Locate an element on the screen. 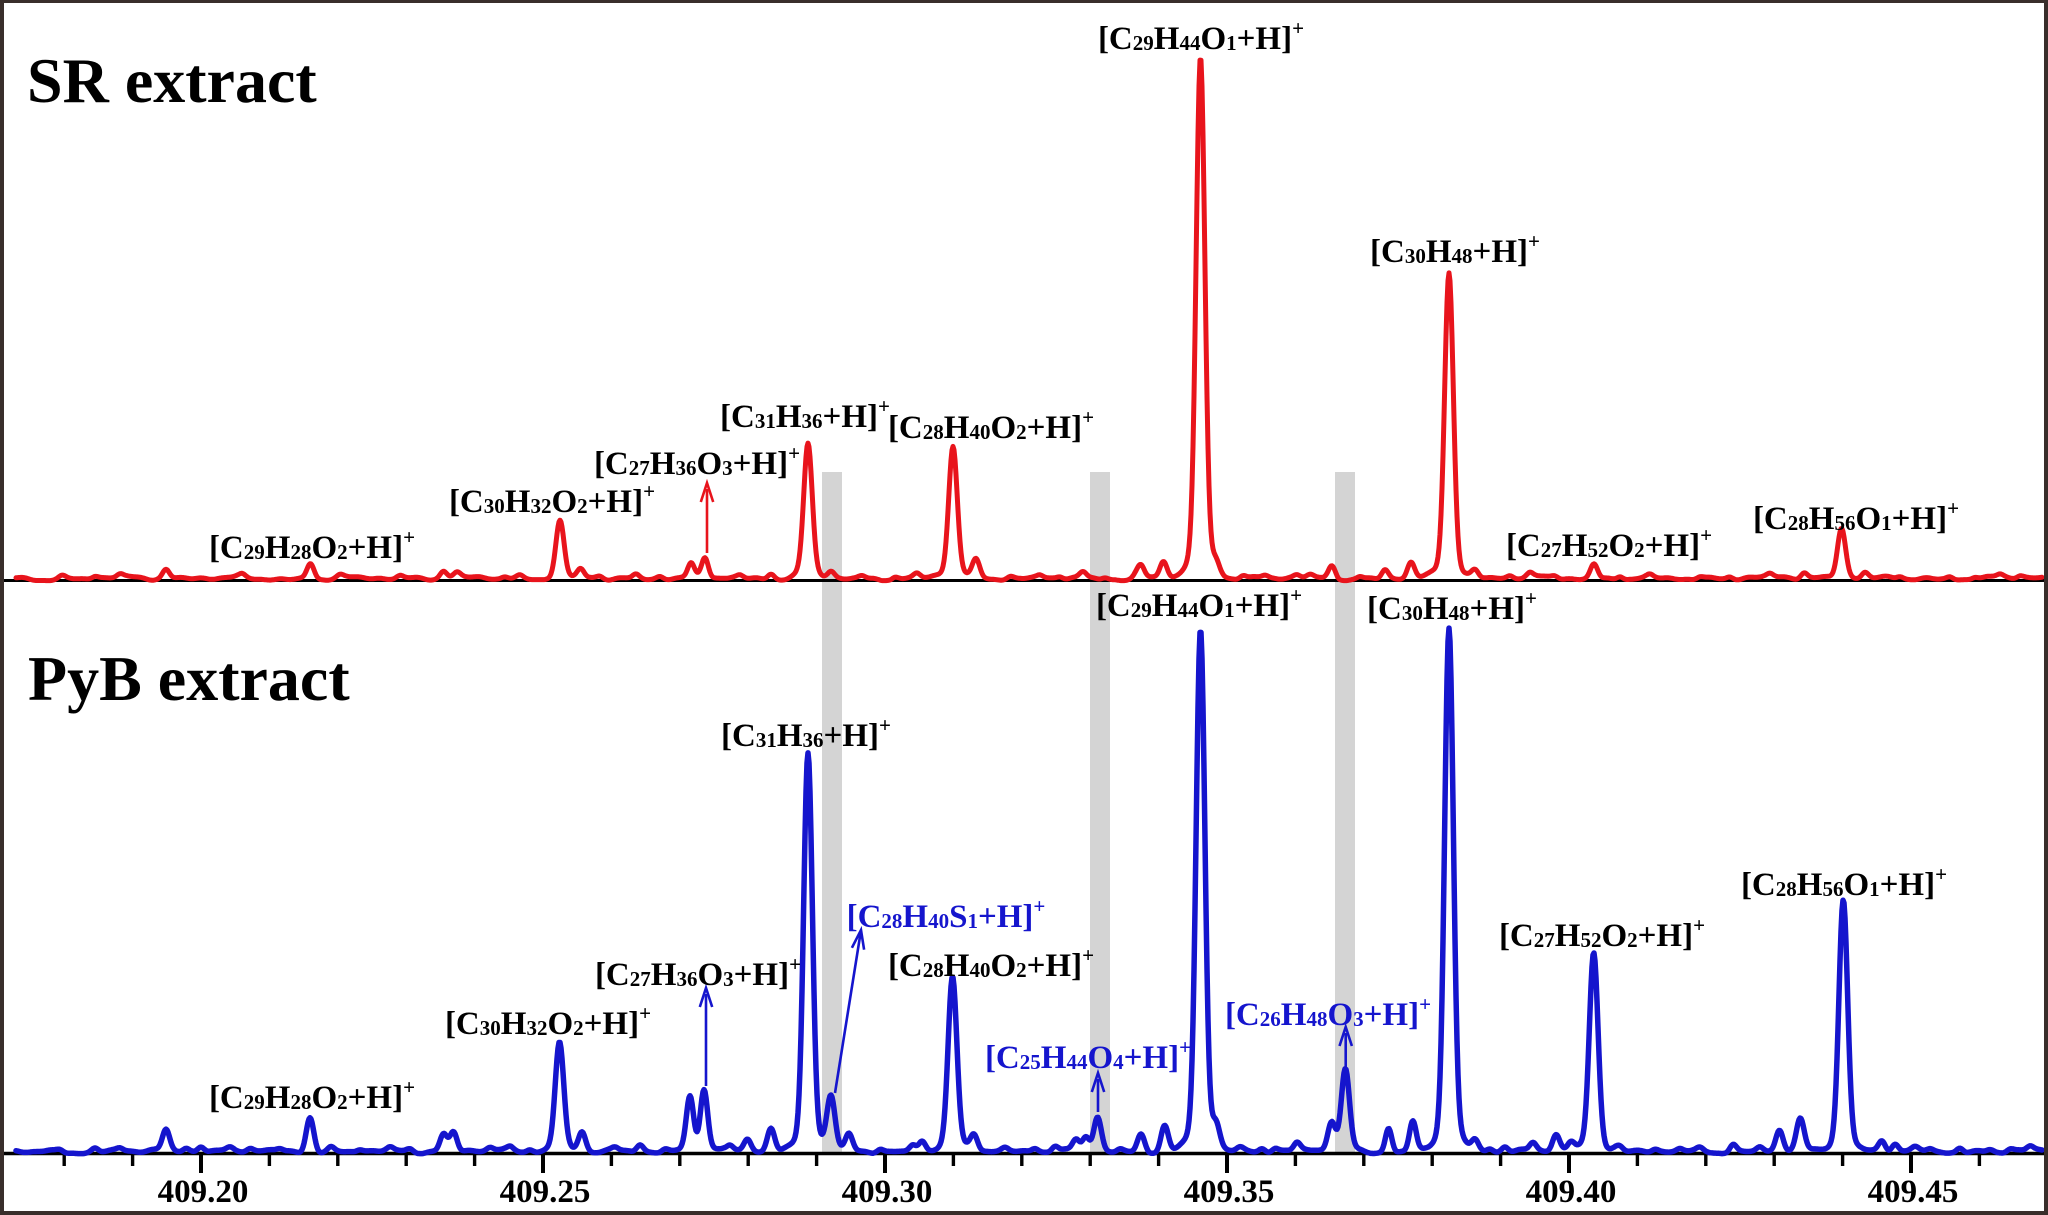  svg-text: 409.25 is located at coordinates (545, 1192).